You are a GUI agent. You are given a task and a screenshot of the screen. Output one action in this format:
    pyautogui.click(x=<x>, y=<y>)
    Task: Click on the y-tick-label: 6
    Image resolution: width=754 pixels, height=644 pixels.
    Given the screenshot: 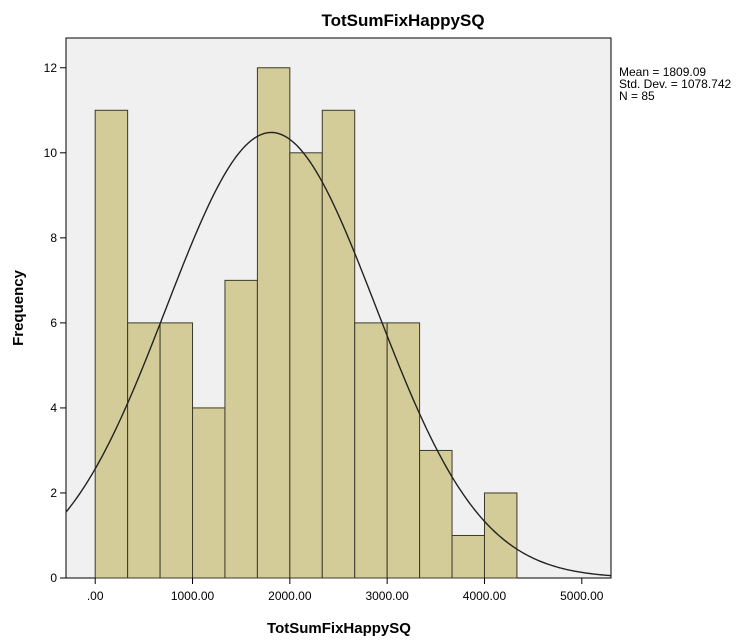 What is the action you would take?
    pyautogui.click(x=53, y=323)
    